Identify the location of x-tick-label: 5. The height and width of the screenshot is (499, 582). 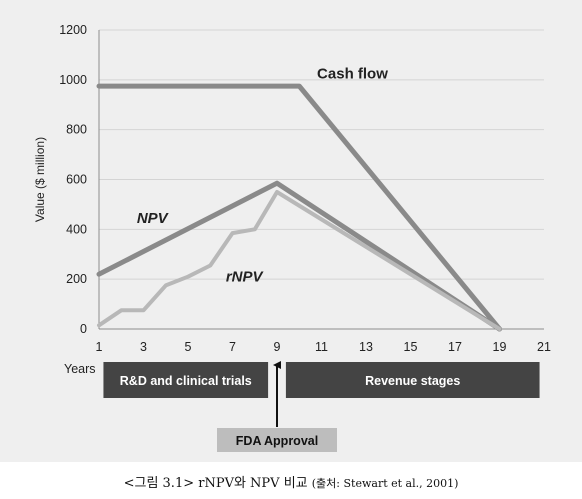
(188, 347).